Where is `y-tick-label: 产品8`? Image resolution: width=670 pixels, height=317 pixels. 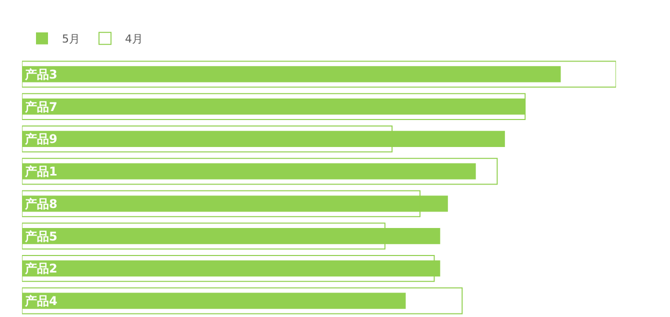
y-tick-label: 产品8 is located at coordinates (41, 203).